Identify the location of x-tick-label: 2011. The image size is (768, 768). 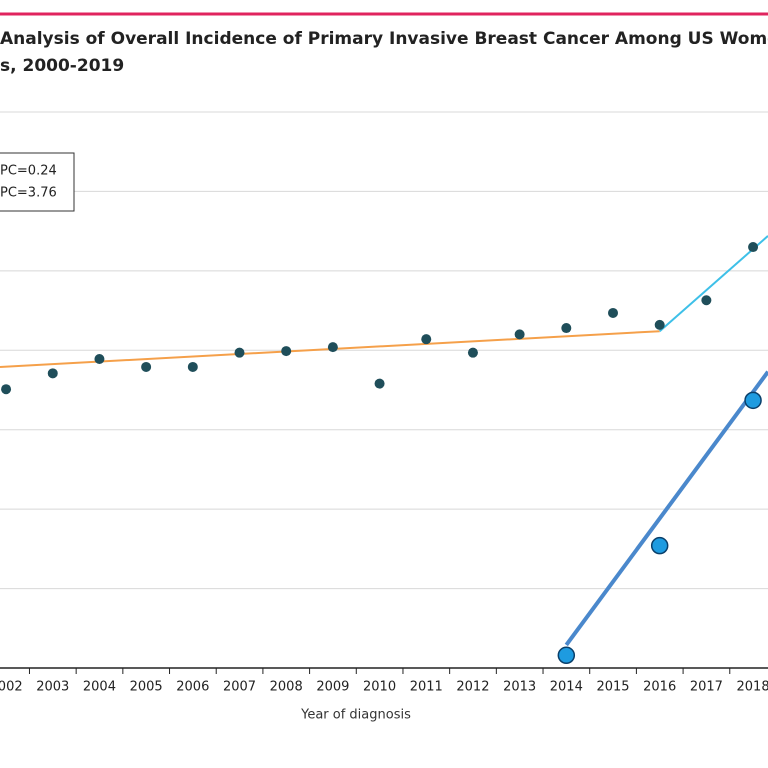
(426, 687).